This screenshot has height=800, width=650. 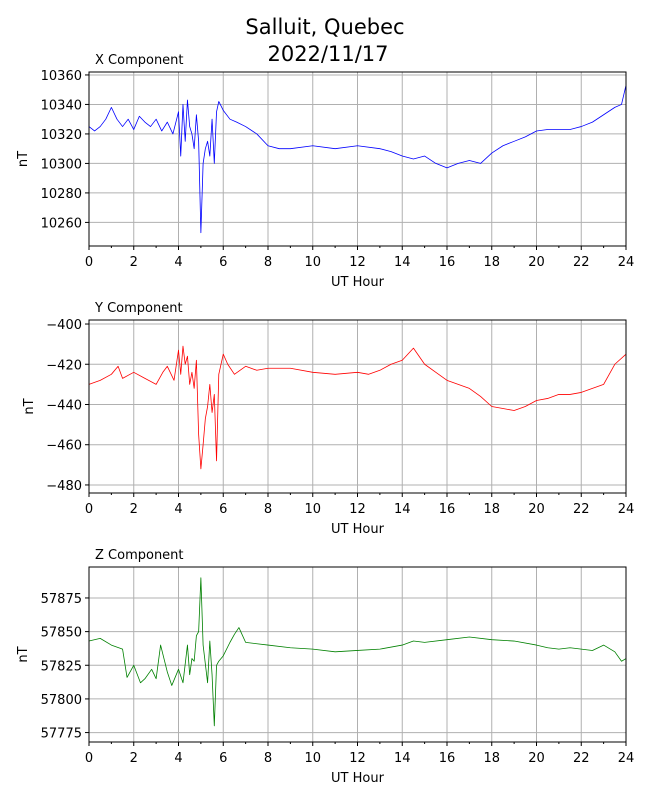 What do you see at coordinates (89, 509) in the screenshot?
I see `panel-2-xtick-label: 0` at bounding box center [89, 509].